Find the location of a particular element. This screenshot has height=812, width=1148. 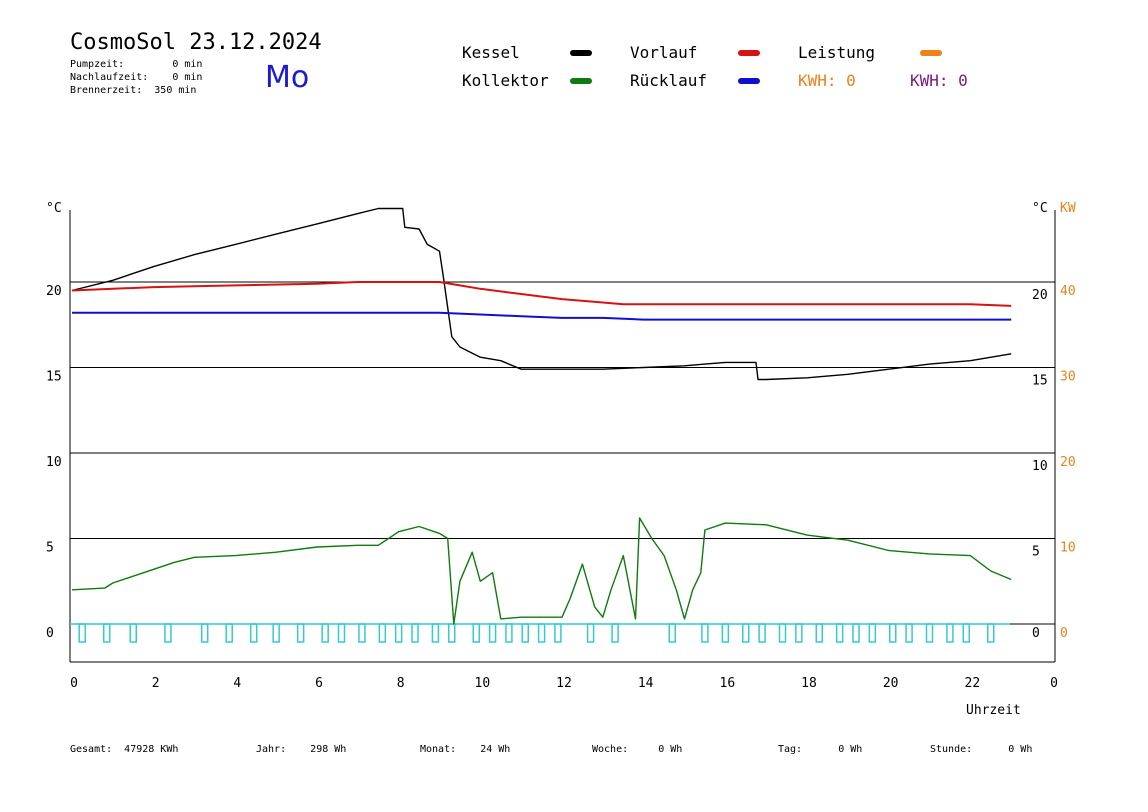

legend-ruecklauf: Rücklauf is located at coordinates (669, 80).